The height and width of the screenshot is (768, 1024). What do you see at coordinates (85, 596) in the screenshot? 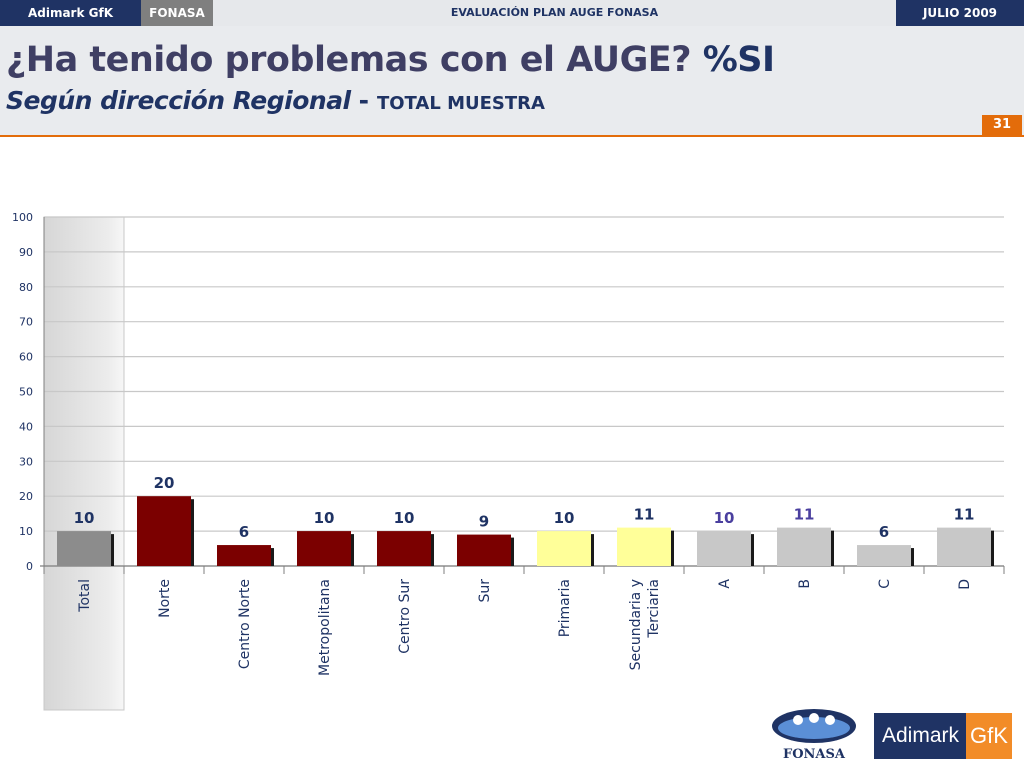
I see `x-tick-label: Total` at bounding box center [85, 596].